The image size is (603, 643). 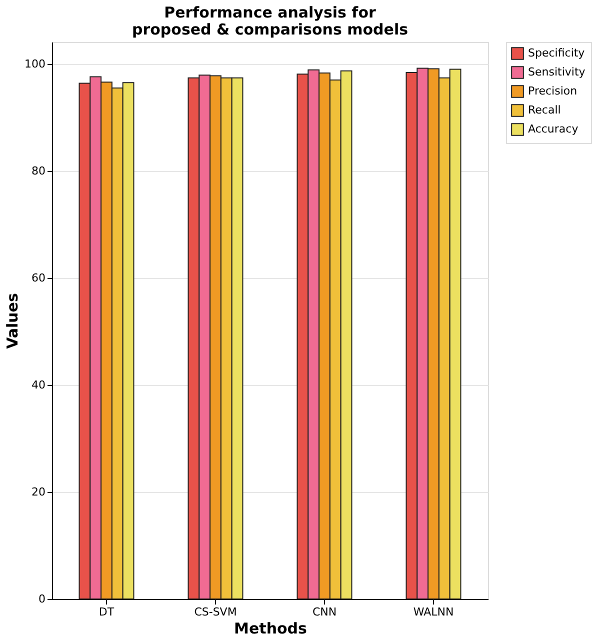 What do you see at coordinates (324, 612) in the screenshot?
I see `x-tick-label: CNN` at bounding box center [324, 612].